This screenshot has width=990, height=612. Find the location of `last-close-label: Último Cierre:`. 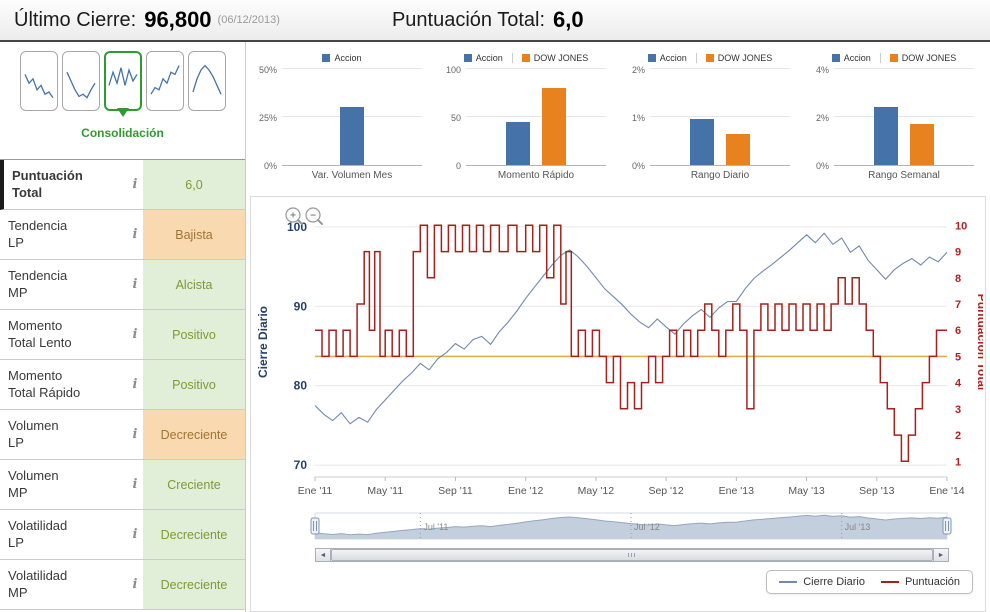

last-close-label: Último Cierre: is located at coordinates (75, 19).